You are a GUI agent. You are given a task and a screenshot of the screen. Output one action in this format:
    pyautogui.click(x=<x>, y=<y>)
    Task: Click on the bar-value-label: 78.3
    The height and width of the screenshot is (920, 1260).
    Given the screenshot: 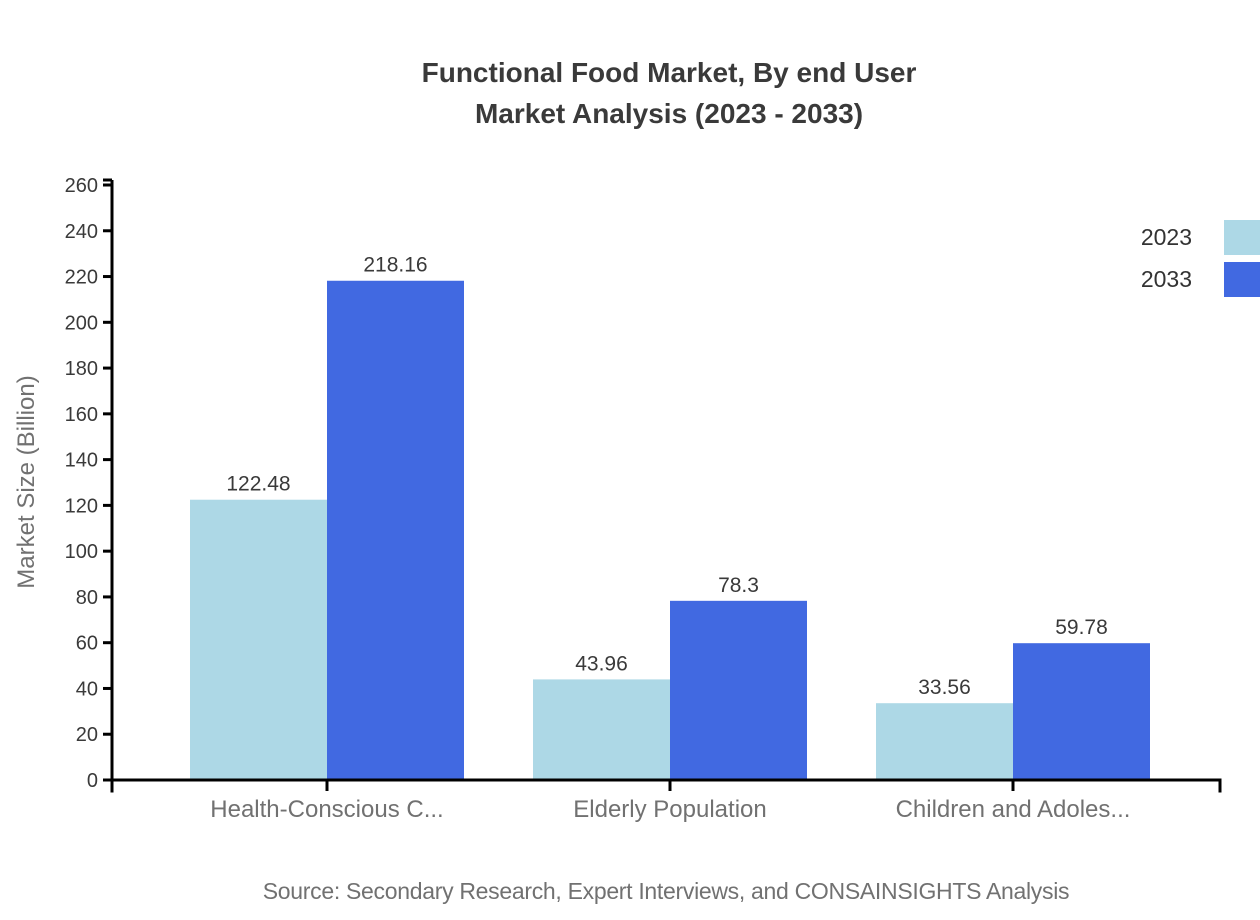 What is the action you would take?
    pyautogui.click(x=738, y=585)
    